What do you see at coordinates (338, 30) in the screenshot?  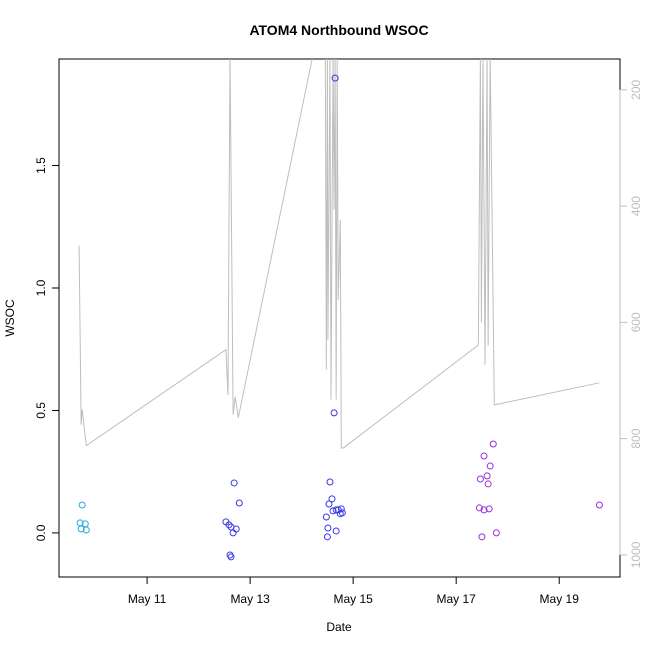 I see `chart-title: ATOM4 Northbound WSOC` at bounding box center [338, 30].